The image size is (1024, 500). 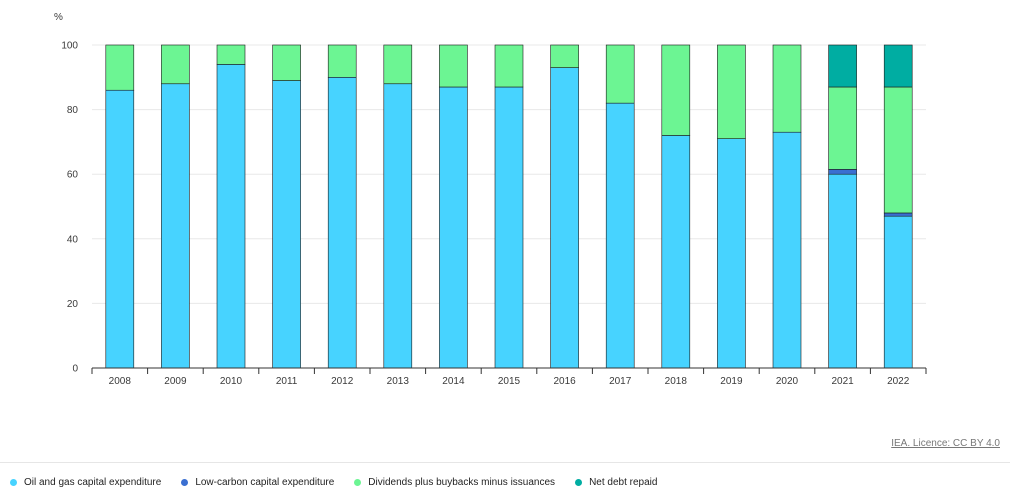 I want to click on bar-stack-2020, so click(x=787, y=206).